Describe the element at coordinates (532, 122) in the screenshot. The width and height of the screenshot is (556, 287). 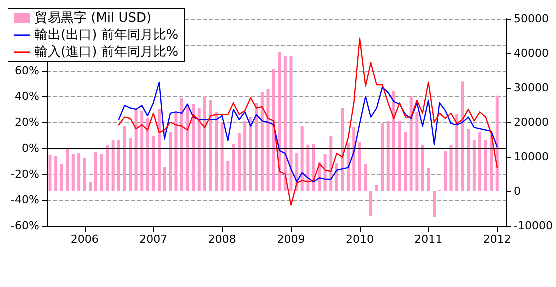
I see `y2-tick-label: 20000` at that location.